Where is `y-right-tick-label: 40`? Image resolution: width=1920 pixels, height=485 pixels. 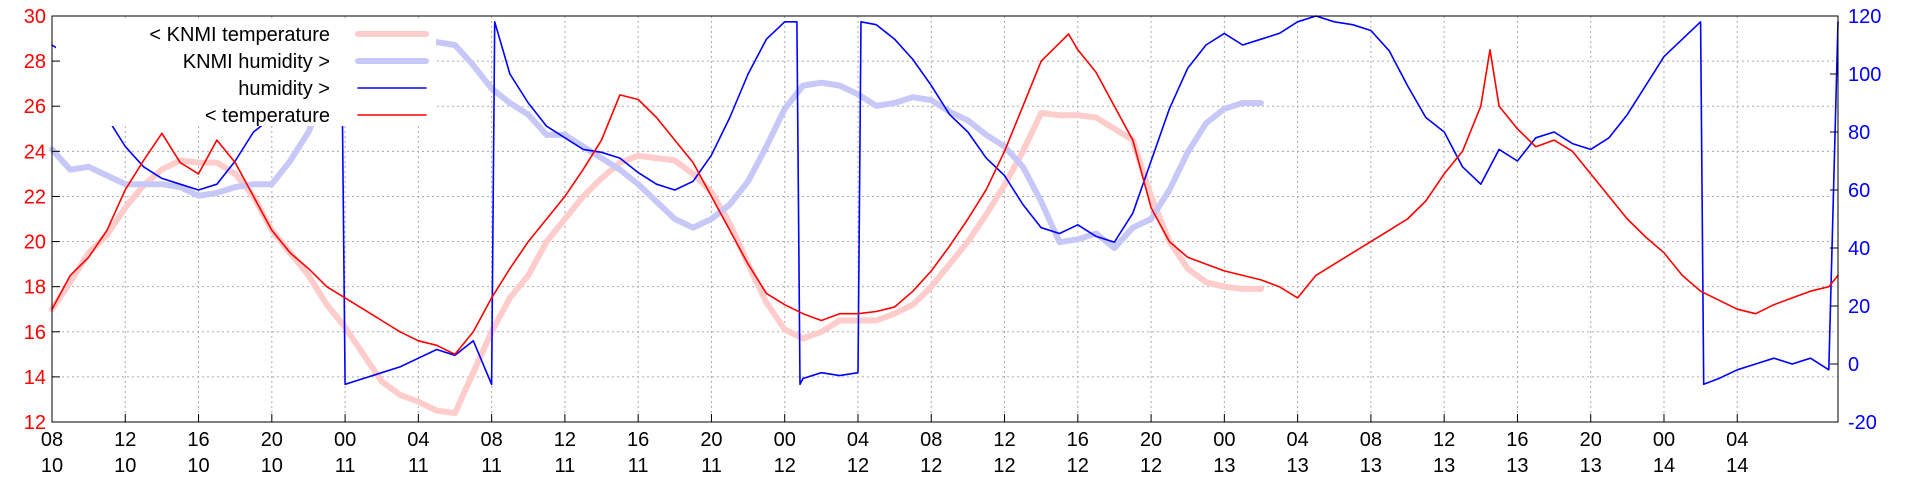
y-right-tick-label: 40 is located at coordinates (1859, 249).